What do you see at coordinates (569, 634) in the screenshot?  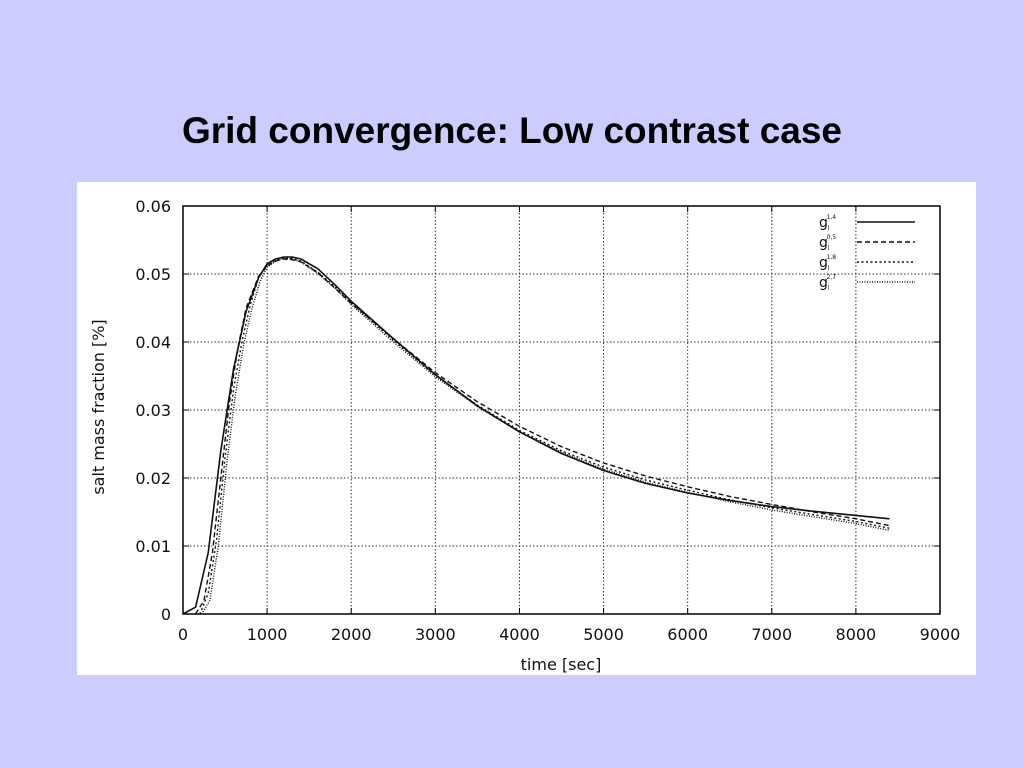 I see `x-tick-labels: 0 1000 2000 3000 4000 5000 6000 7000 8000 9000` at bounding box center [569, 634].